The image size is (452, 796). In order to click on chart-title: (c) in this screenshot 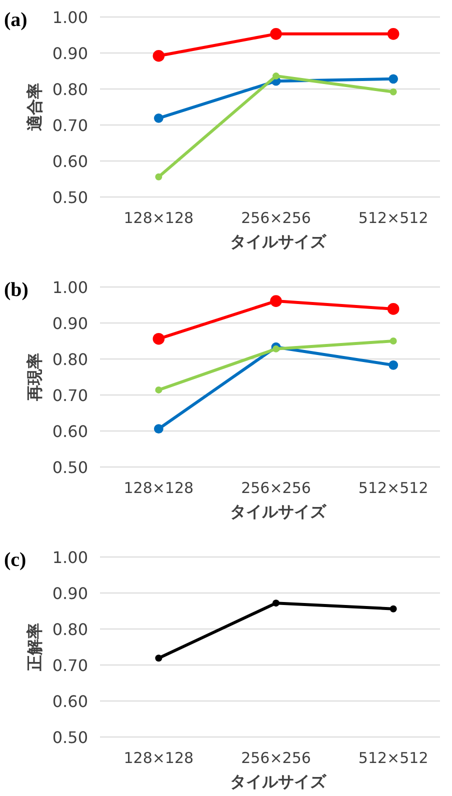, I will do `click(15, 560)`.